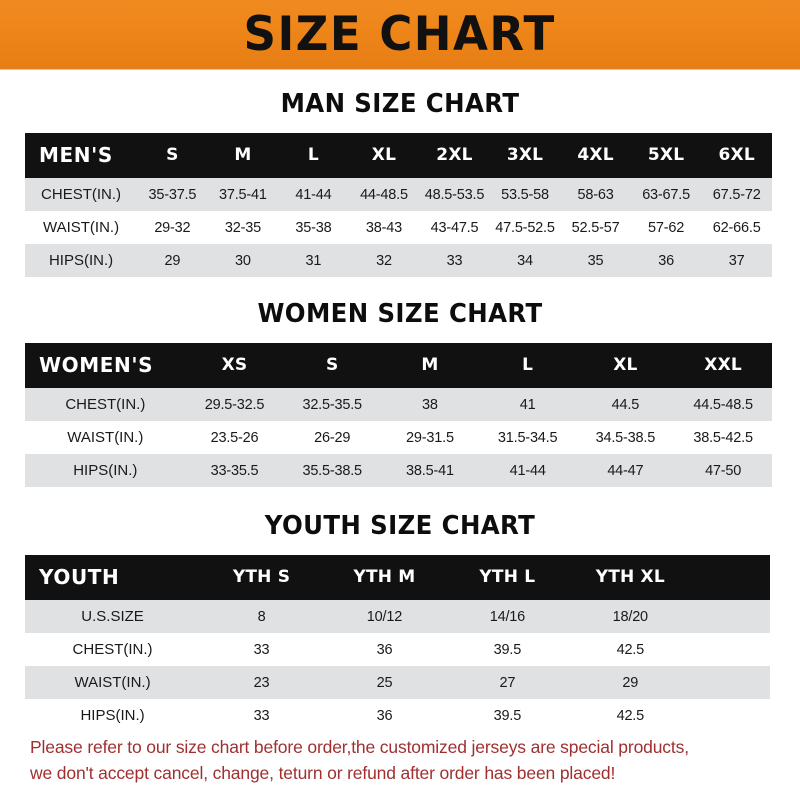 The image size is (800, 800). Describe the element at coordinates (384, 682) in the screenshot. I see `cell: 25` at that location.